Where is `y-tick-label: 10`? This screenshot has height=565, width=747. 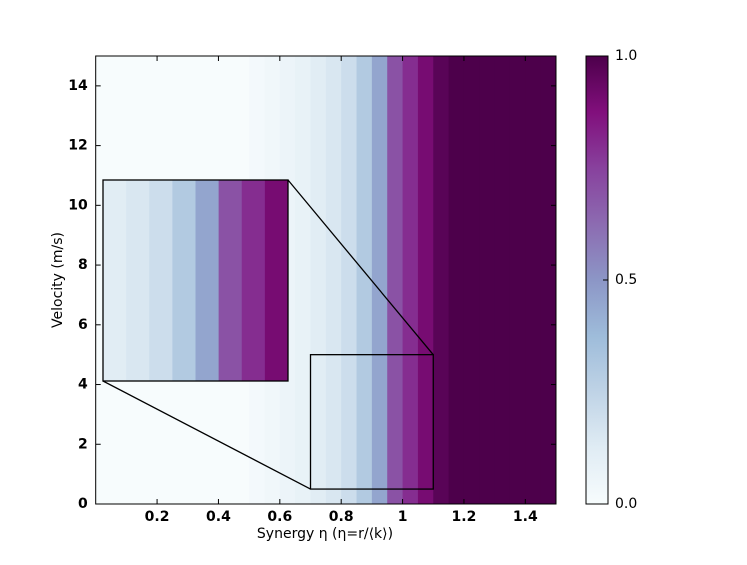 y-tick-label: 10 is located at coordinates (78, 205).